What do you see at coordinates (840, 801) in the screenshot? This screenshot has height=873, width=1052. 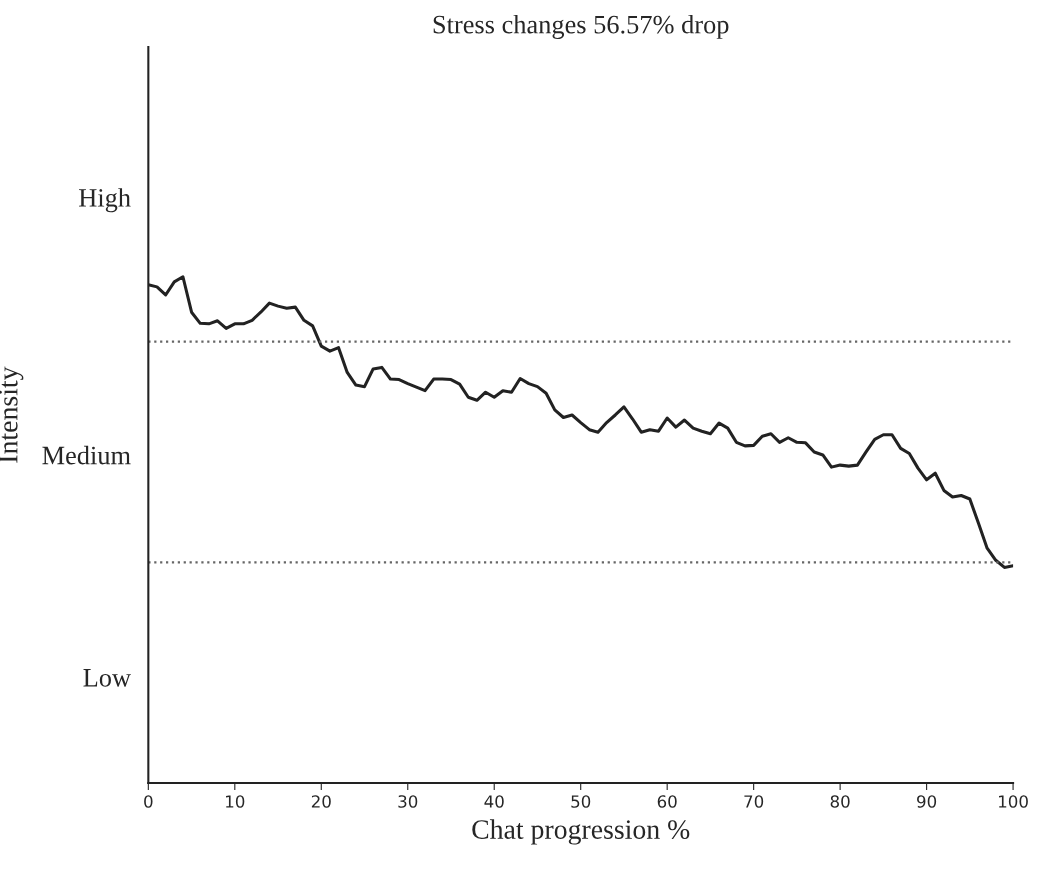 I see `x-tick-label: 80` at bounding box center [840, 801].